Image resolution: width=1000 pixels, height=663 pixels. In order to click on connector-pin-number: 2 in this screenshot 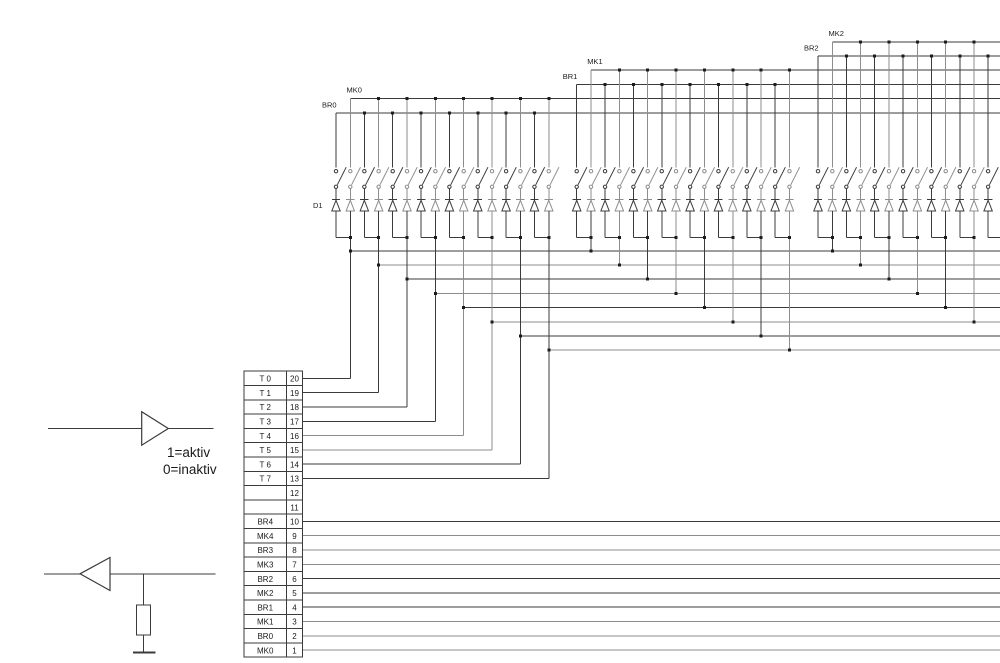, I will do `click(294, 636)`.